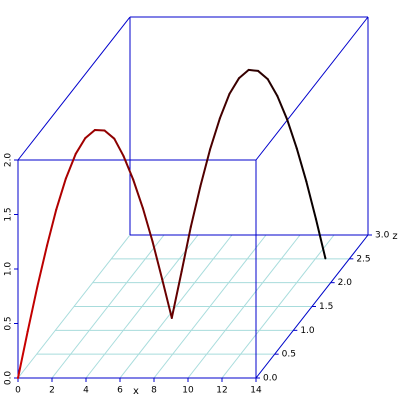 The image size is (400, 404). I want to click on x-tick-label: 12, so click(221, 391).